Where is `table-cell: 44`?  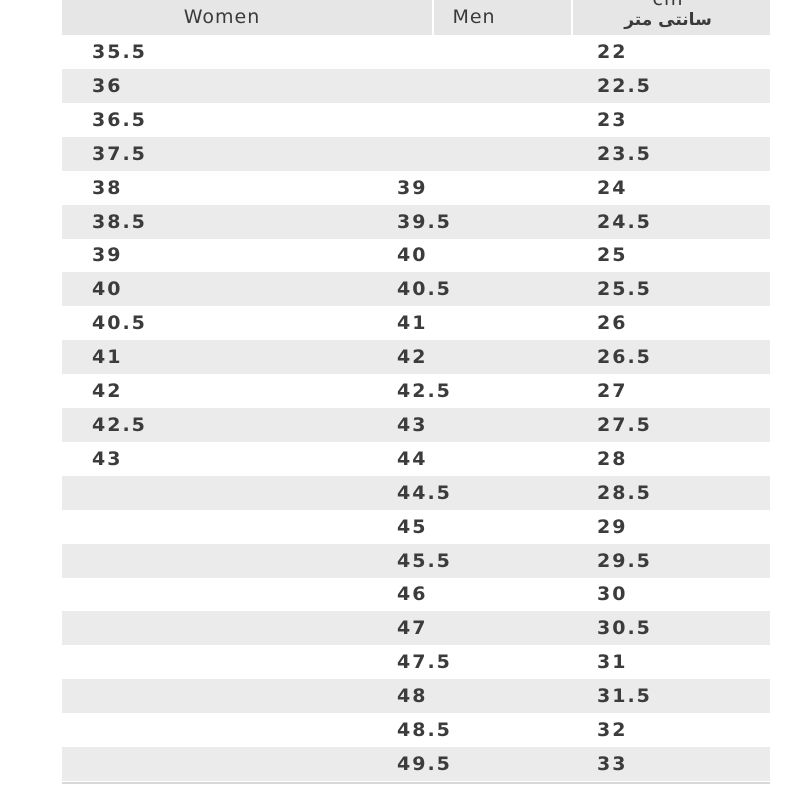
table-cell: 44 is located at coordinates (412, 458).